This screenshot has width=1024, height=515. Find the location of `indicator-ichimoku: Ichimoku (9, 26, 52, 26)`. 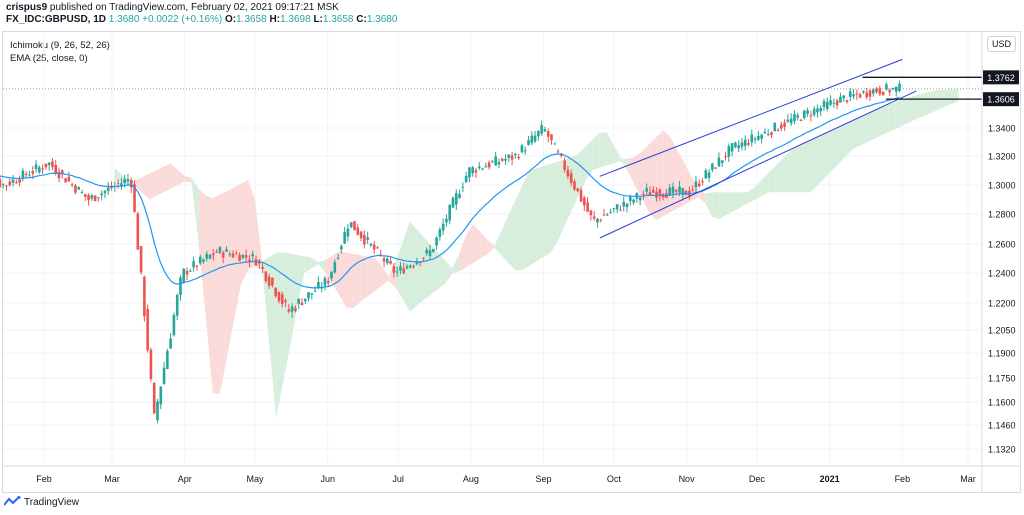

indicator-ichimoku: Ichimoku (9, 26, 52, 26) is located at coordinates (60, 45).